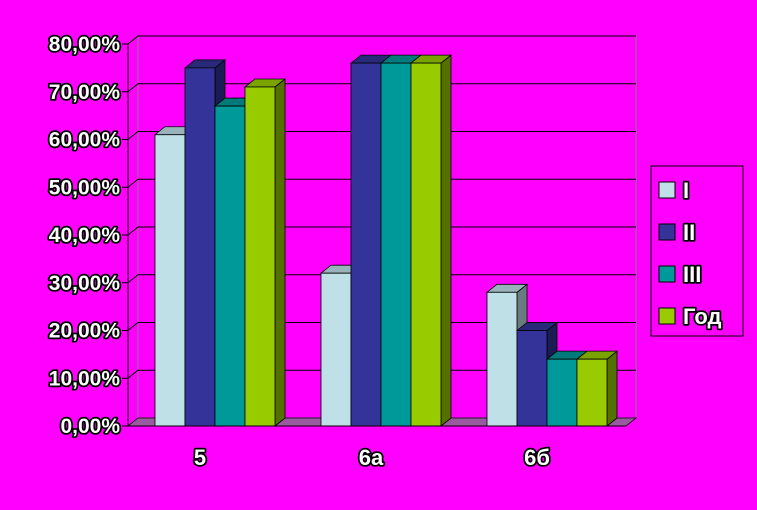 The width and height of the screenshot is (757, 510). I want to click on x-tick-label: 6а, so click(371, 457).